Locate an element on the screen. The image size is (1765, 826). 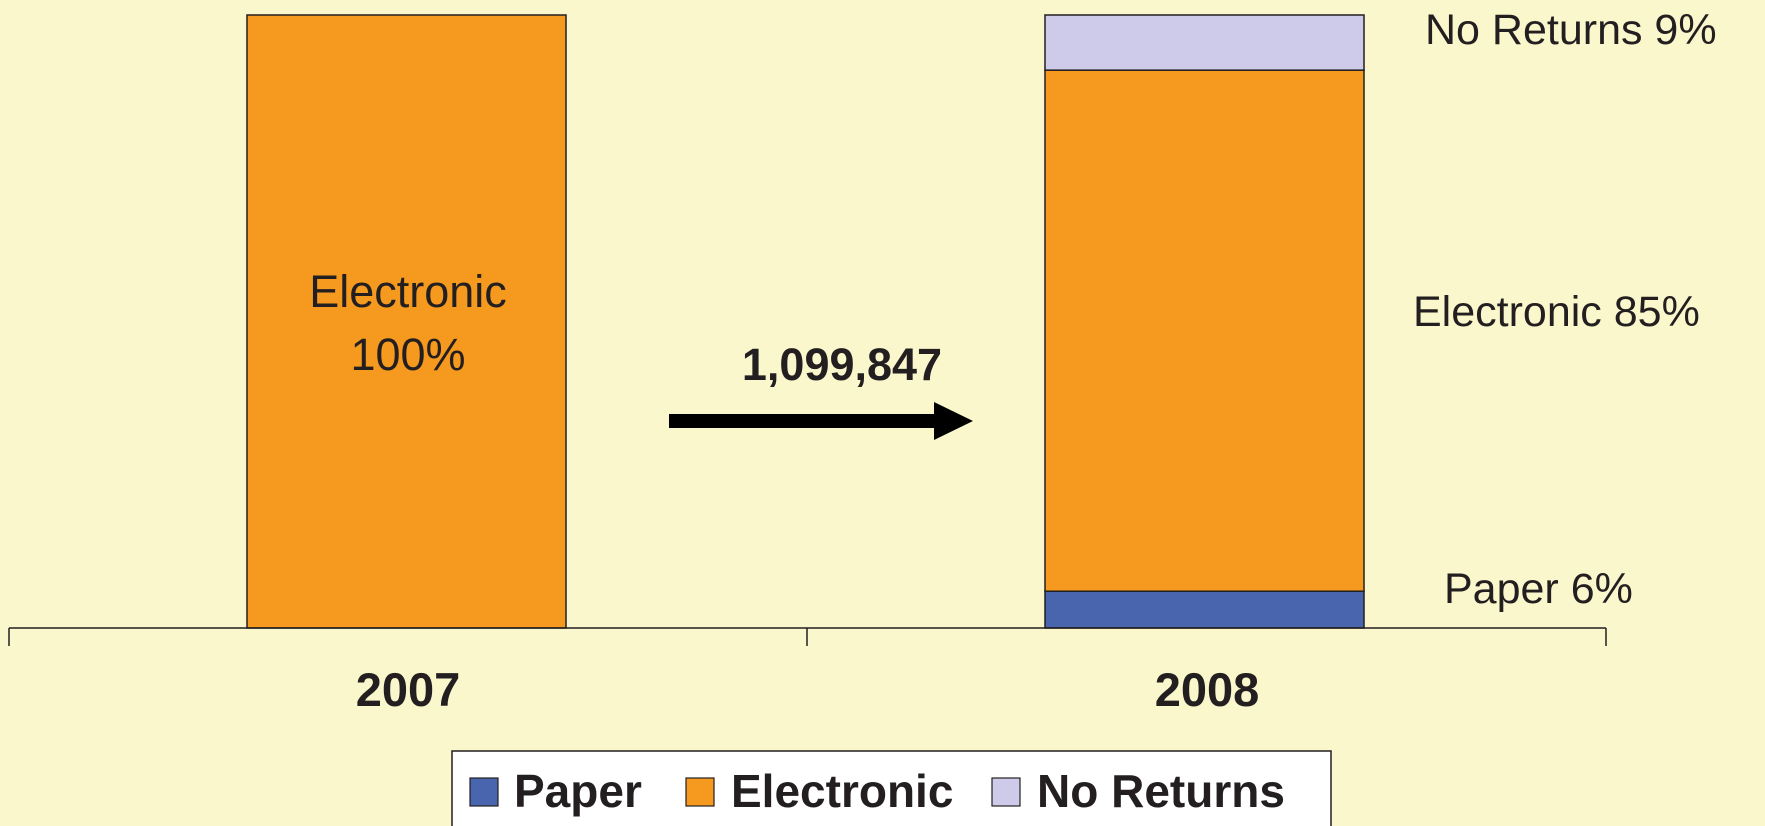
category-label-2008: 2008 is located at coordinates (1207, 689).